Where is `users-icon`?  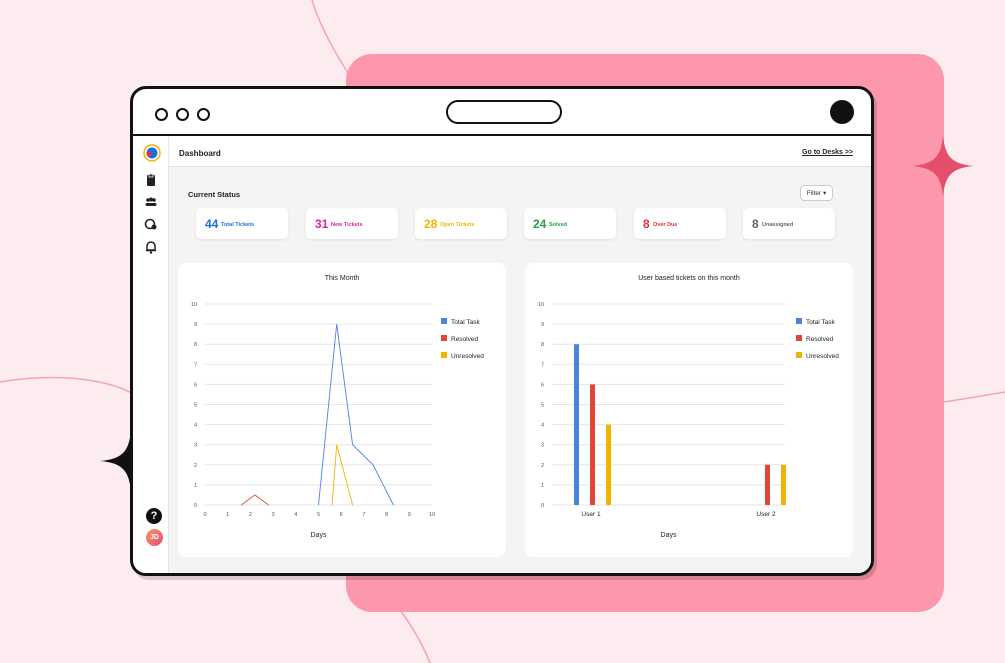
users-icon is located at coordinates (151, 202).